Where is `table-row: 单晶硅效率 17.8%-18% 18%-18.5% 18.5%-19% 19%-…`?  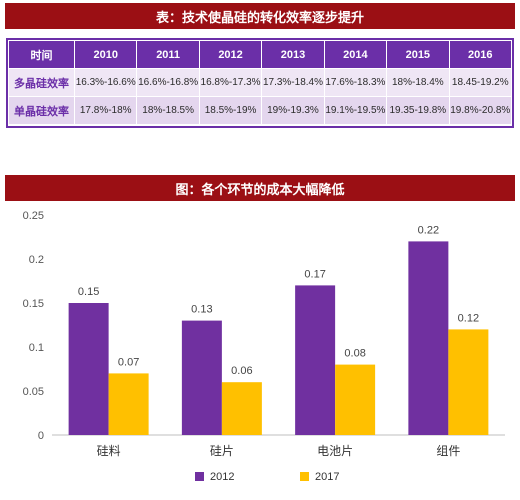 table-row: 单晶硅效率 17.8%-18% 18%-18.5% 18.5%-19% 19%-… is located at coordinates (260, 110).